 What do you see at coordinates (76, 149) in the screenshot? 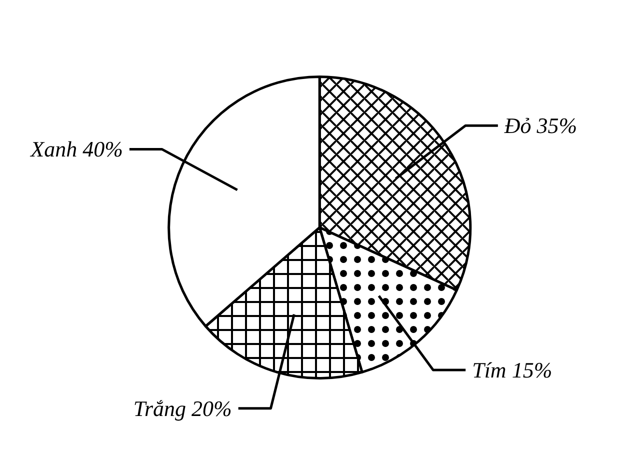
I see `slice-label: Xanh 40%` at bounding box center [76, 149].